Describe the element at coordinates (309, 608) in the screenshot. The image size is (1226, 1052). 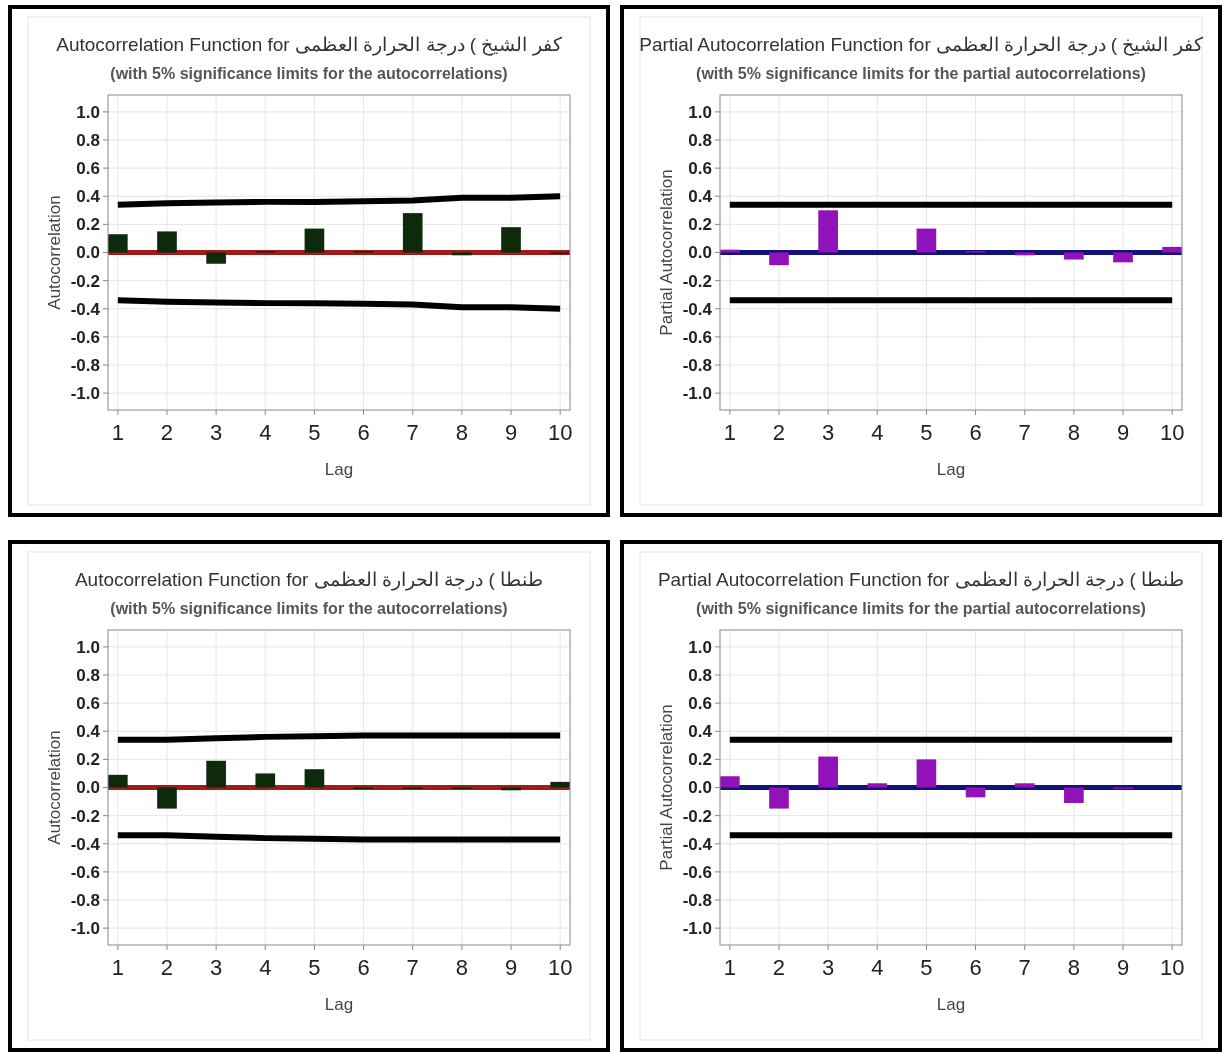
I see `chart-subtitle: (with 5% significance limits for the autocorrelations)` at that location.